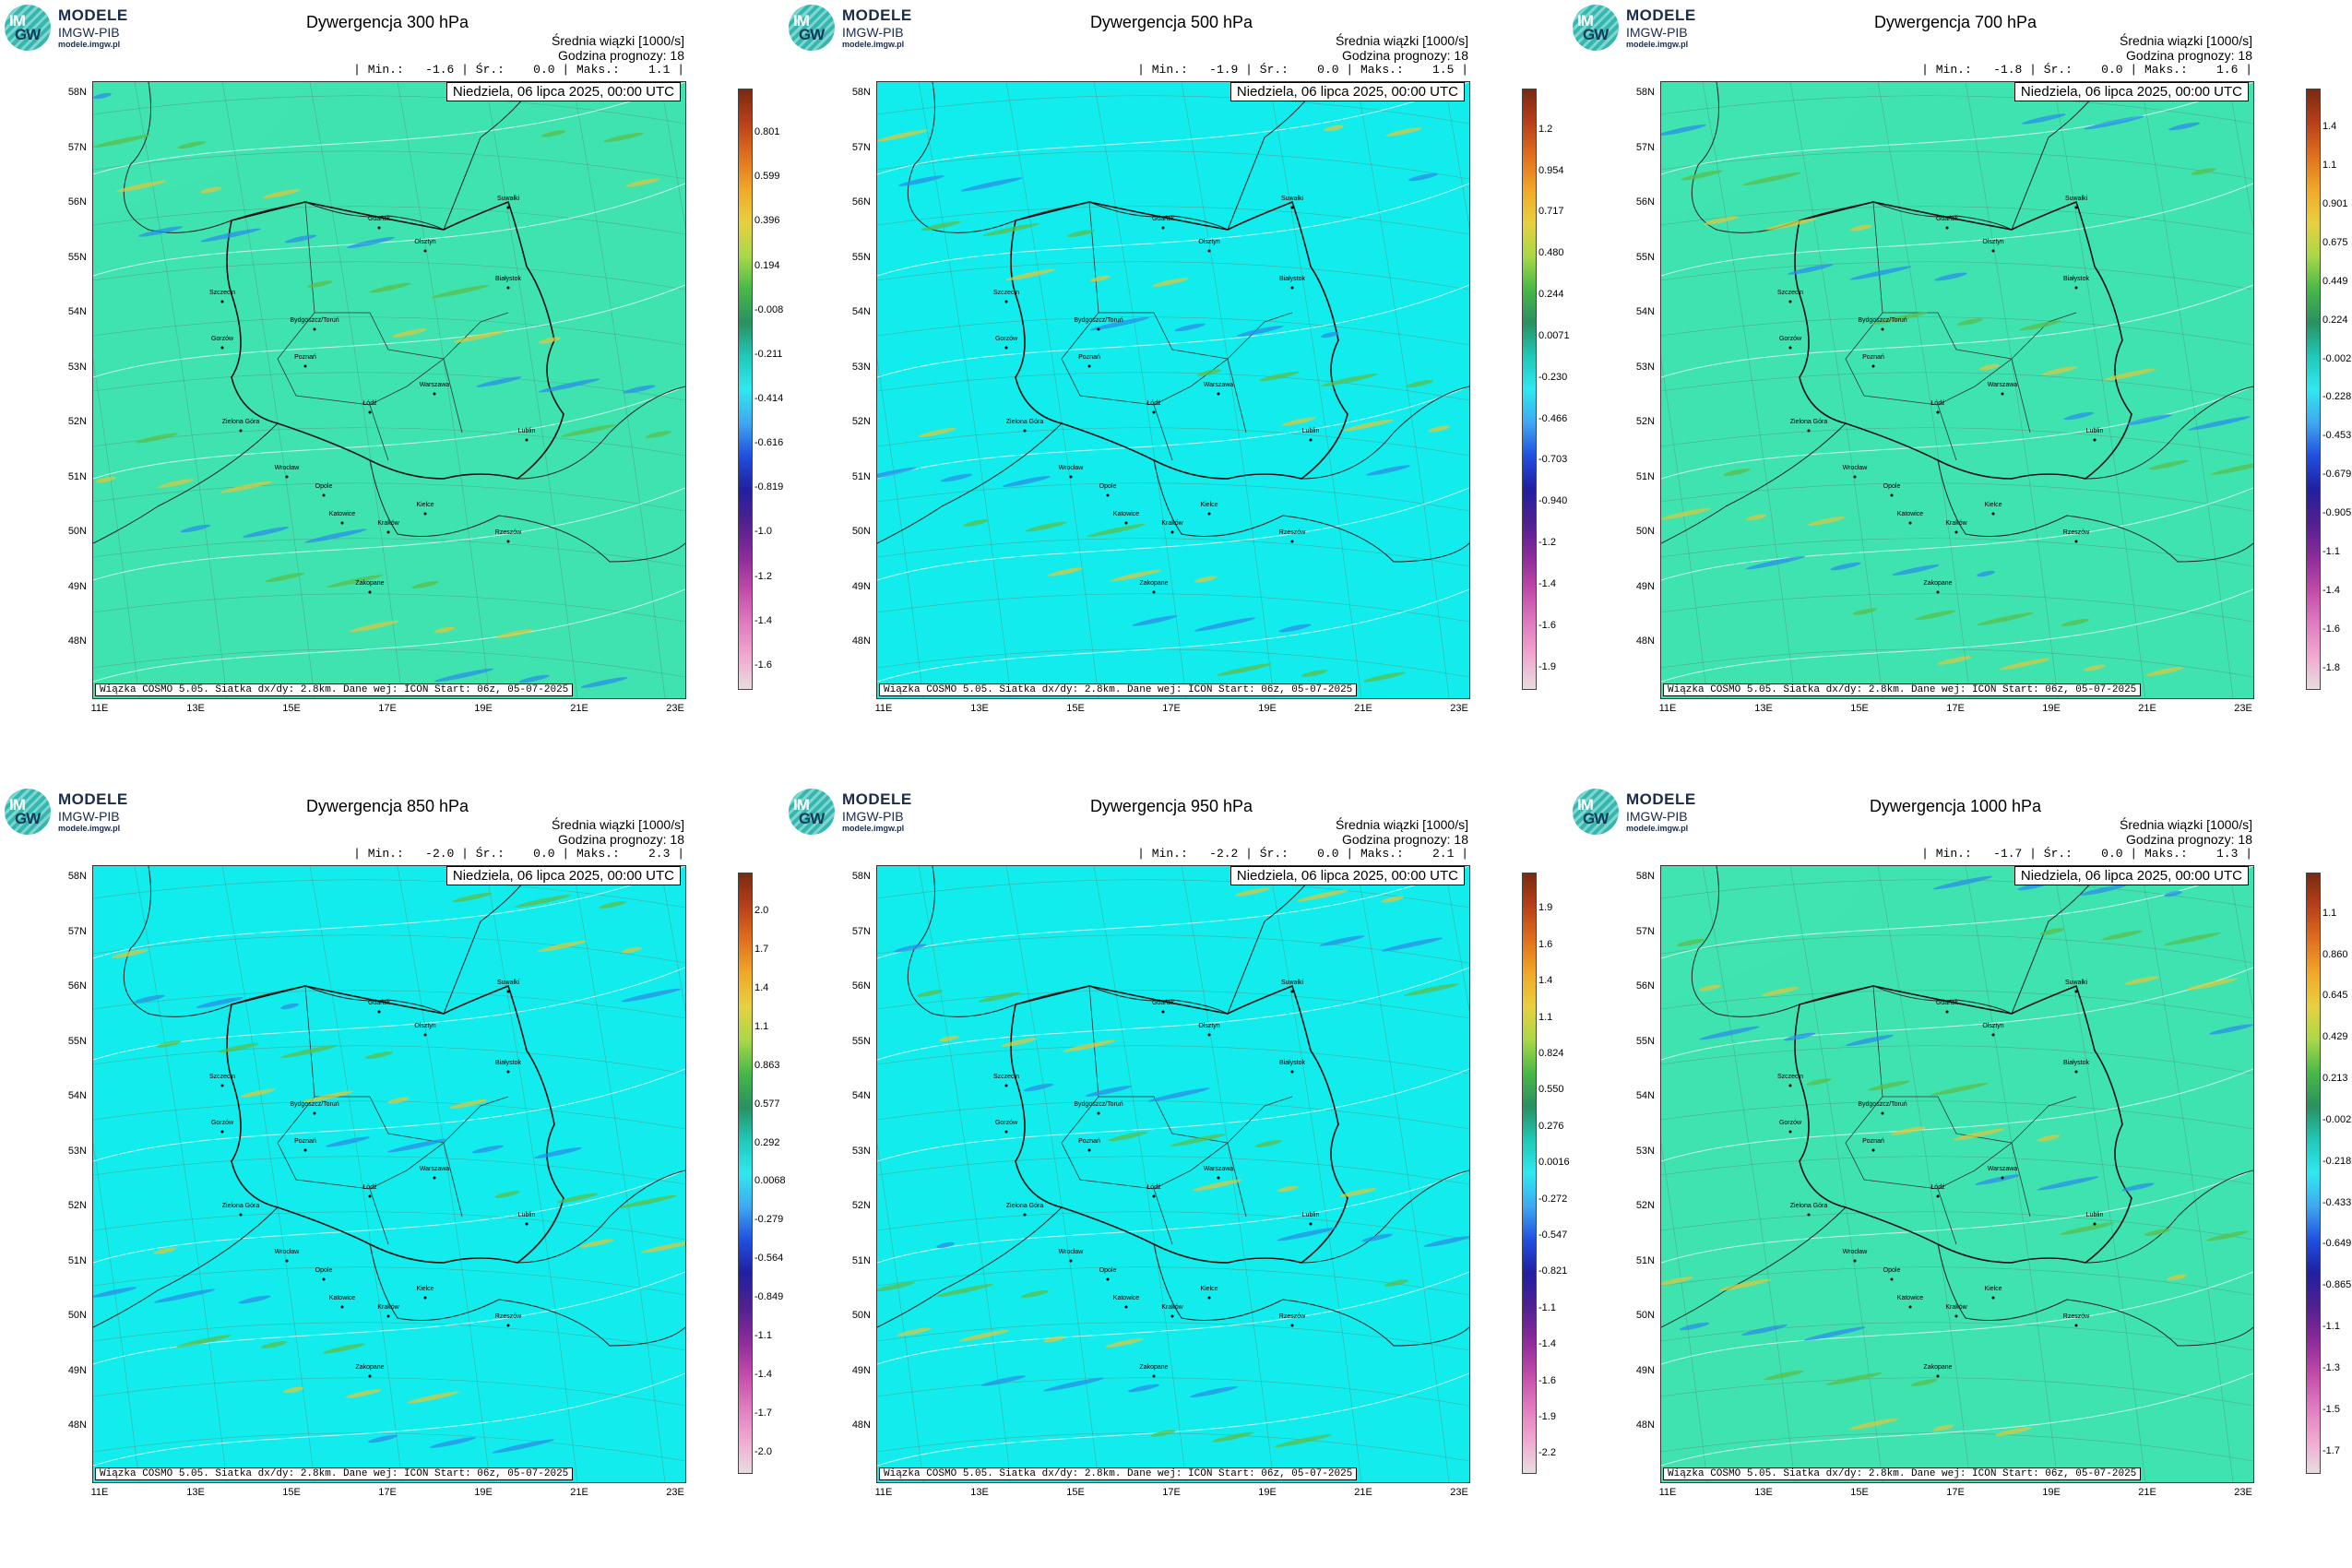 The image size is (2352, 1568). What do you see at coordinates (77, 257) in the screenshot?
I see `y-tick-label: 55N` at bounding box center [77, 257].